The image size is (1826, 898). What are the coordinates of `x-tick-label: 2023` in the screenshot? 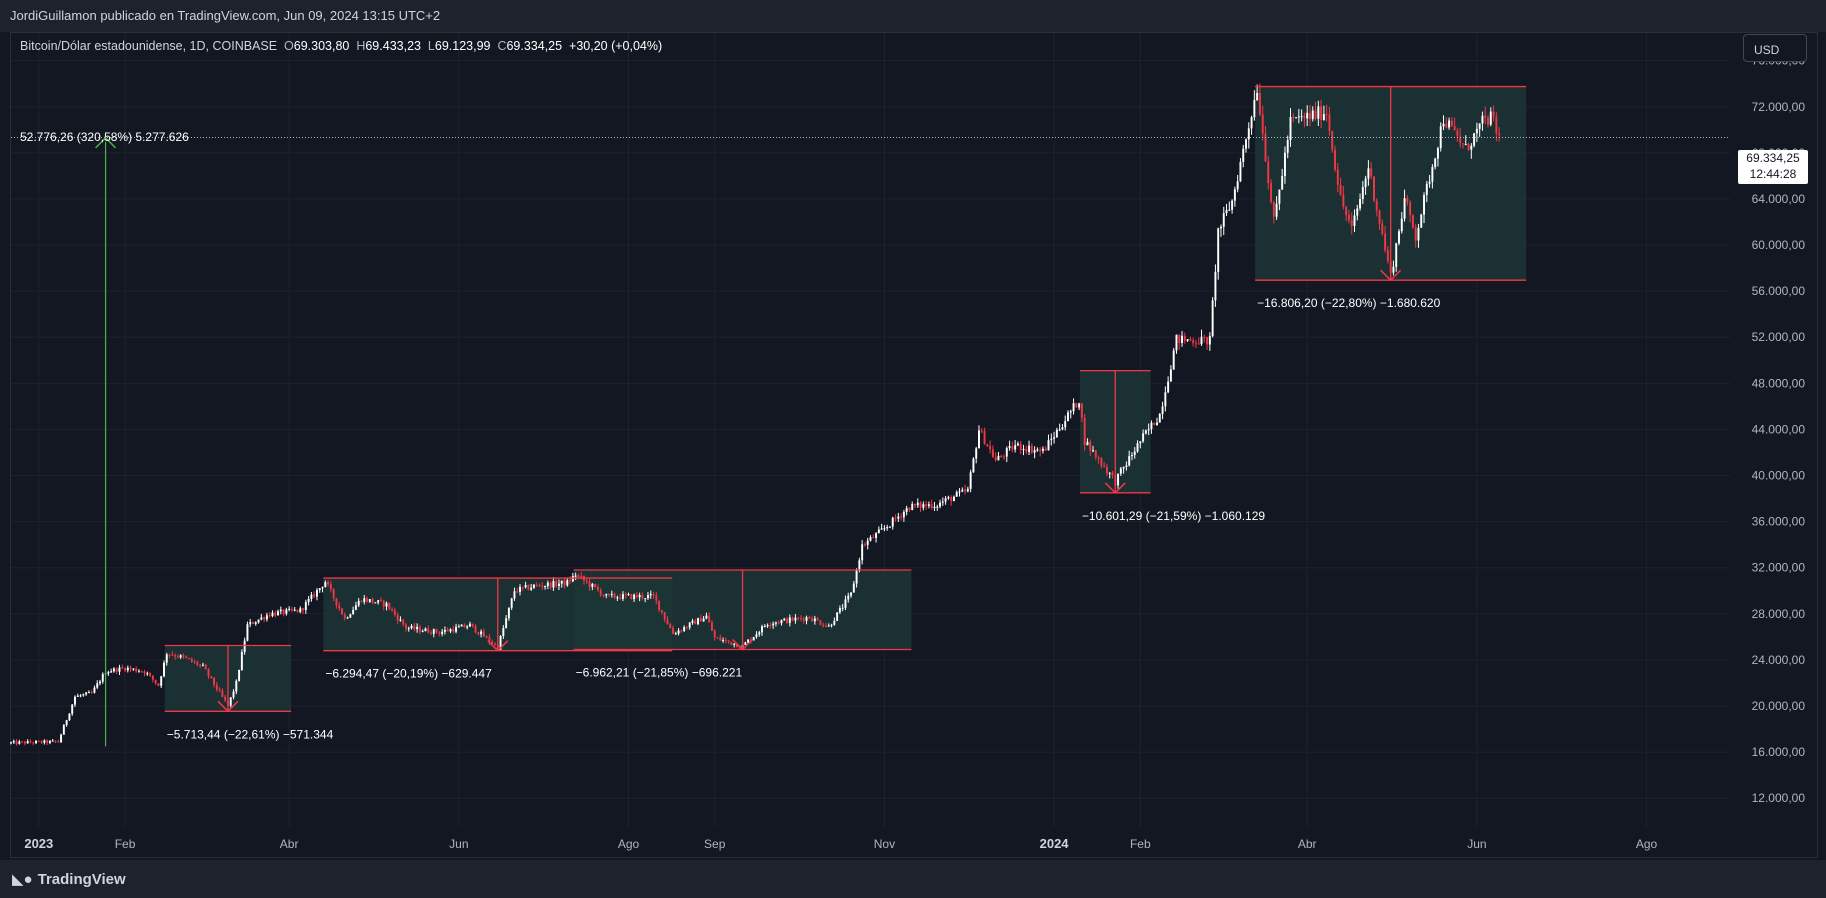 It's located at (38, 843).